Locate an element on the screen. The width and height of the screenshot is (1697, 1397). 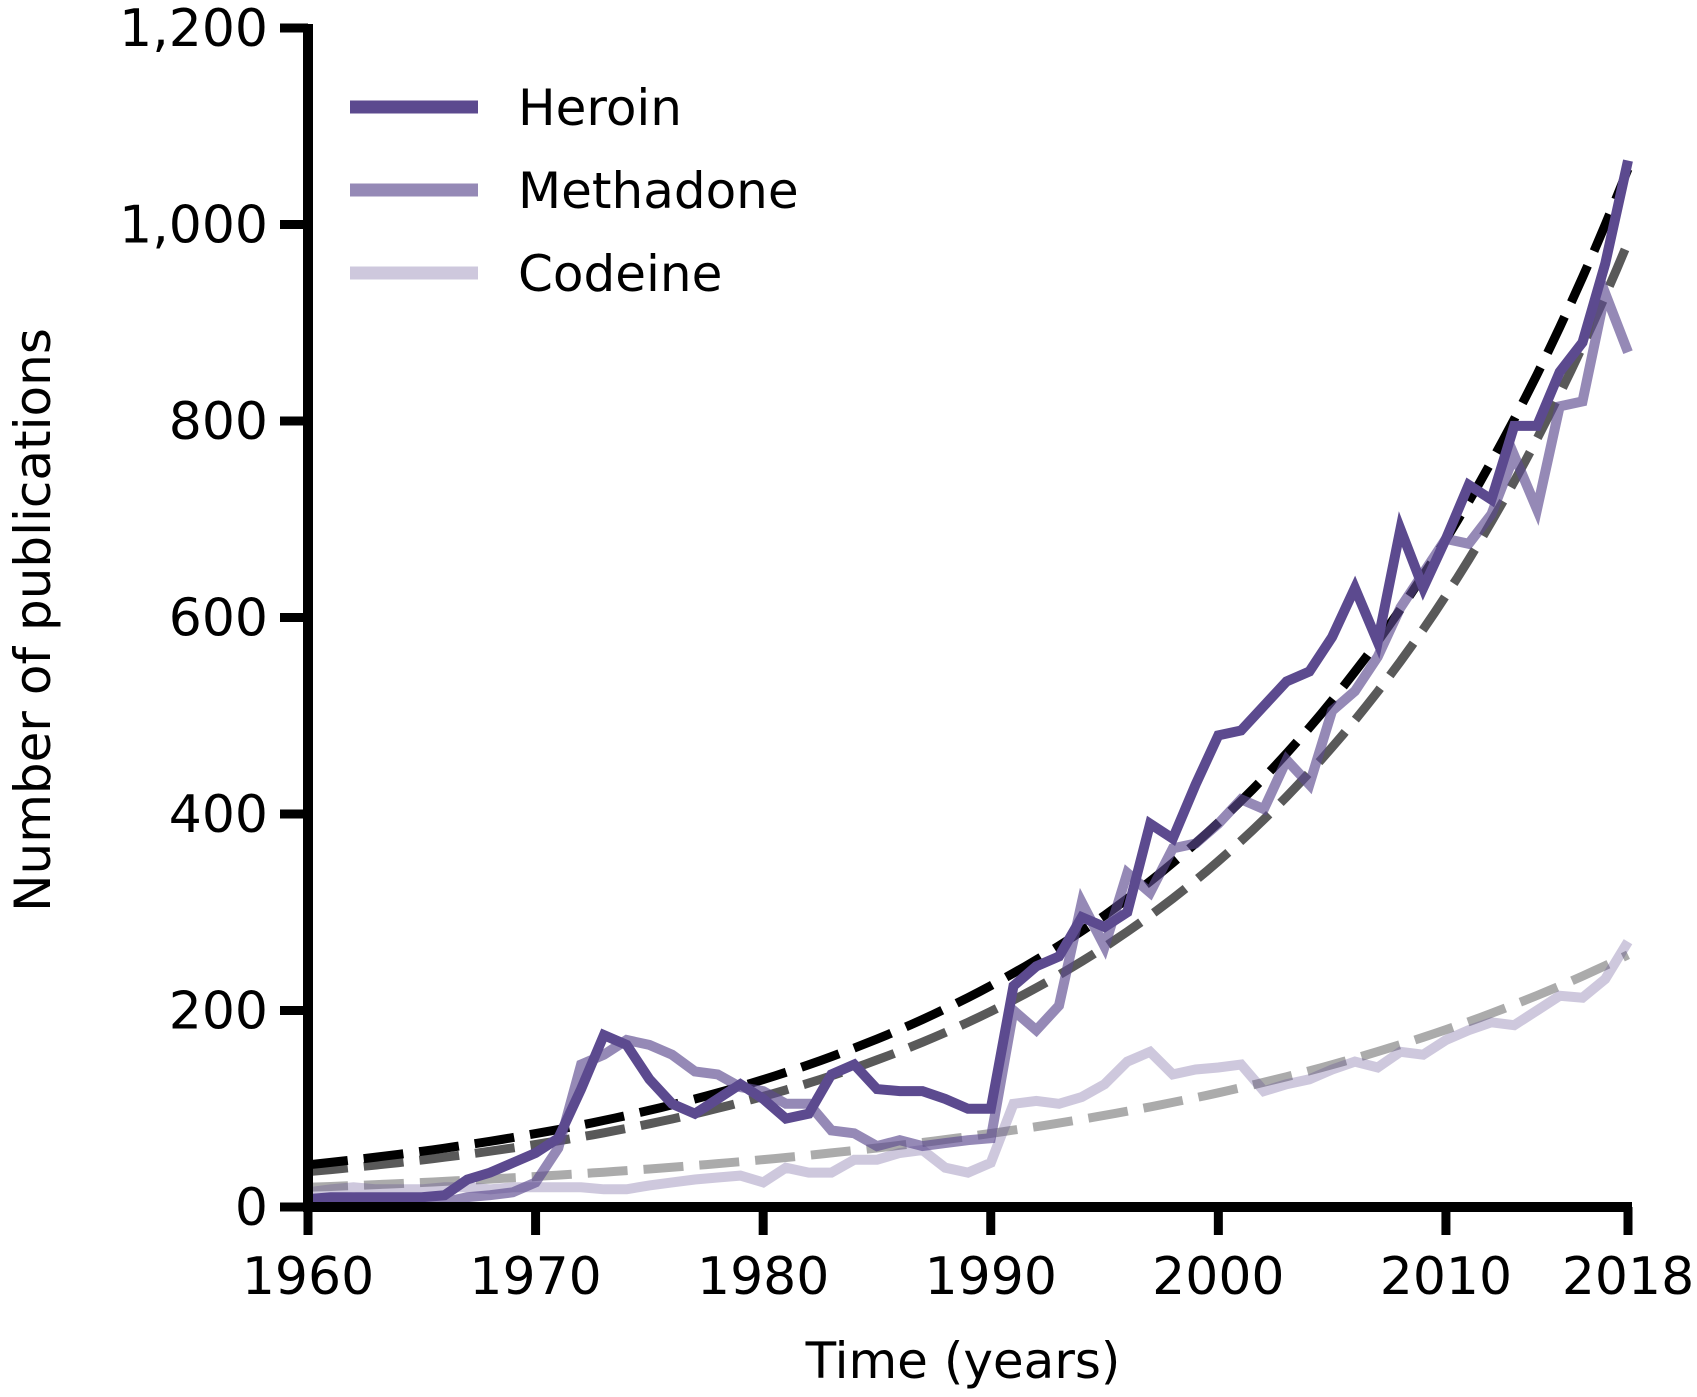
y-tick-label: 600 is located at coordinates (218, 619).